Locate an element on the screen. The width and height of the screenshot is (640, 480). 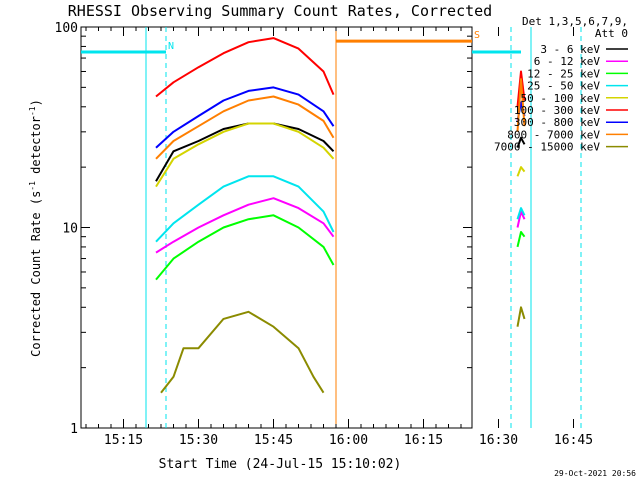
flag-label: S is located at coordinates (477, 35).